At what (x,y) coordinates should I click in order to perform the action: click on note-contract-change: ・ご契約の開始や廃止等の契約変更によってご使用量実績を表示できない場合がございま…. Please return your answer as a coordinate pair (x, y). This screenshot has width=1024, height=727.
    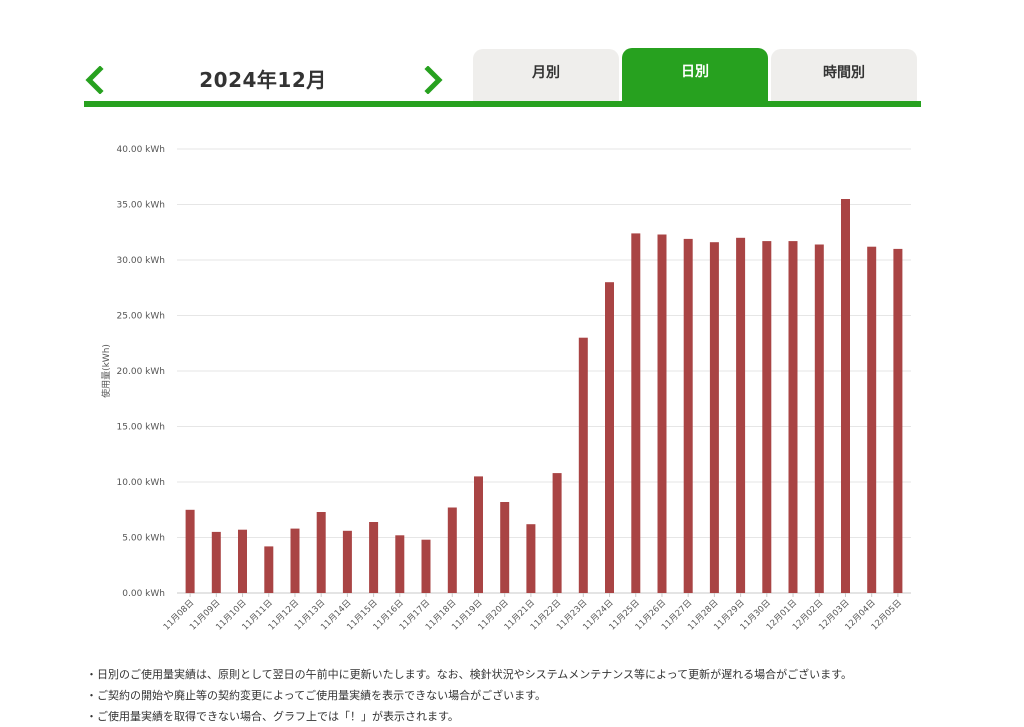
    Looking at the image, I should click on (316, 695).